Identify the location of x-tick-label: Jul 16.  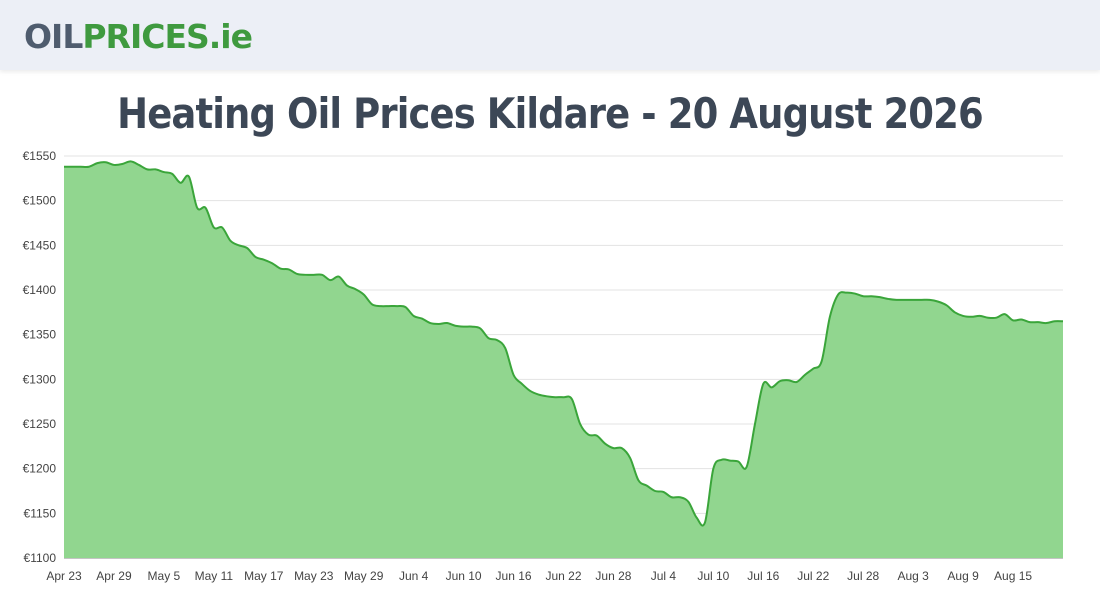
(763, 576).